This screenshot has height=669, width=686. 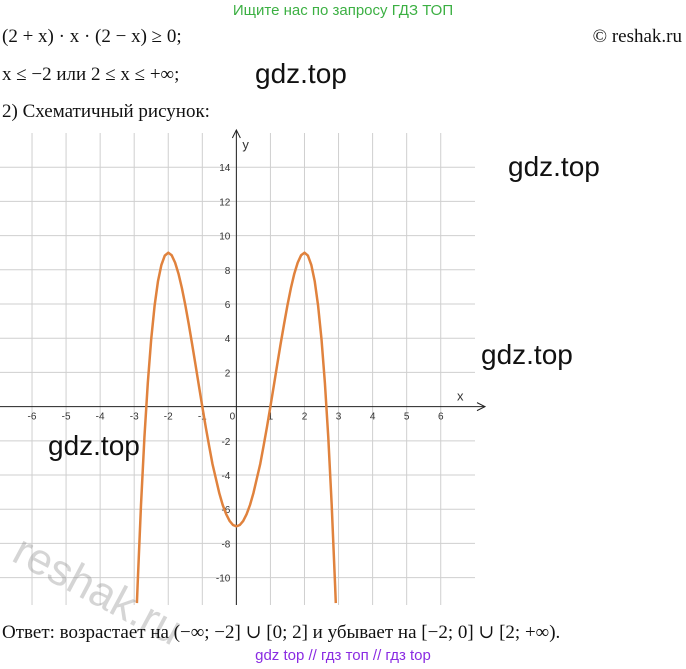 What do you see at coordinates (90, 74) in the screenshot?
I see `text-line: x ≤ −2 или 2 ≤ x ≤ +∞;` at bounding box center [90, 74].